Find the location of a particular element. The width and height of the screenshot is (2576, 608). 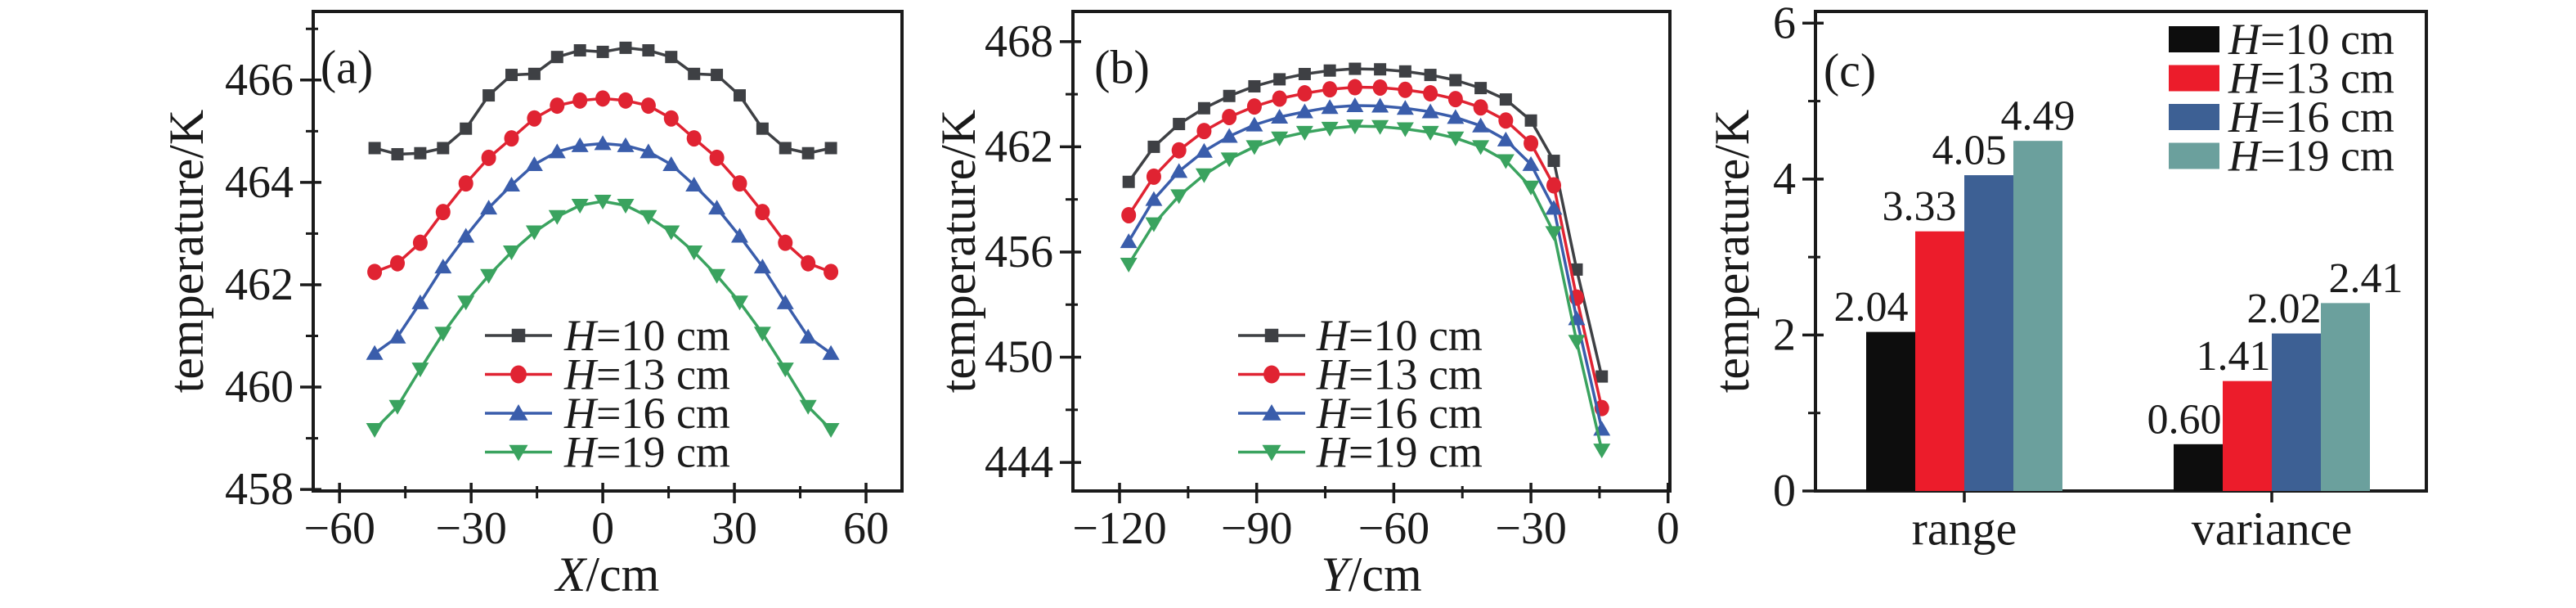

legend-swatch is located at coordinates (2194, 117).